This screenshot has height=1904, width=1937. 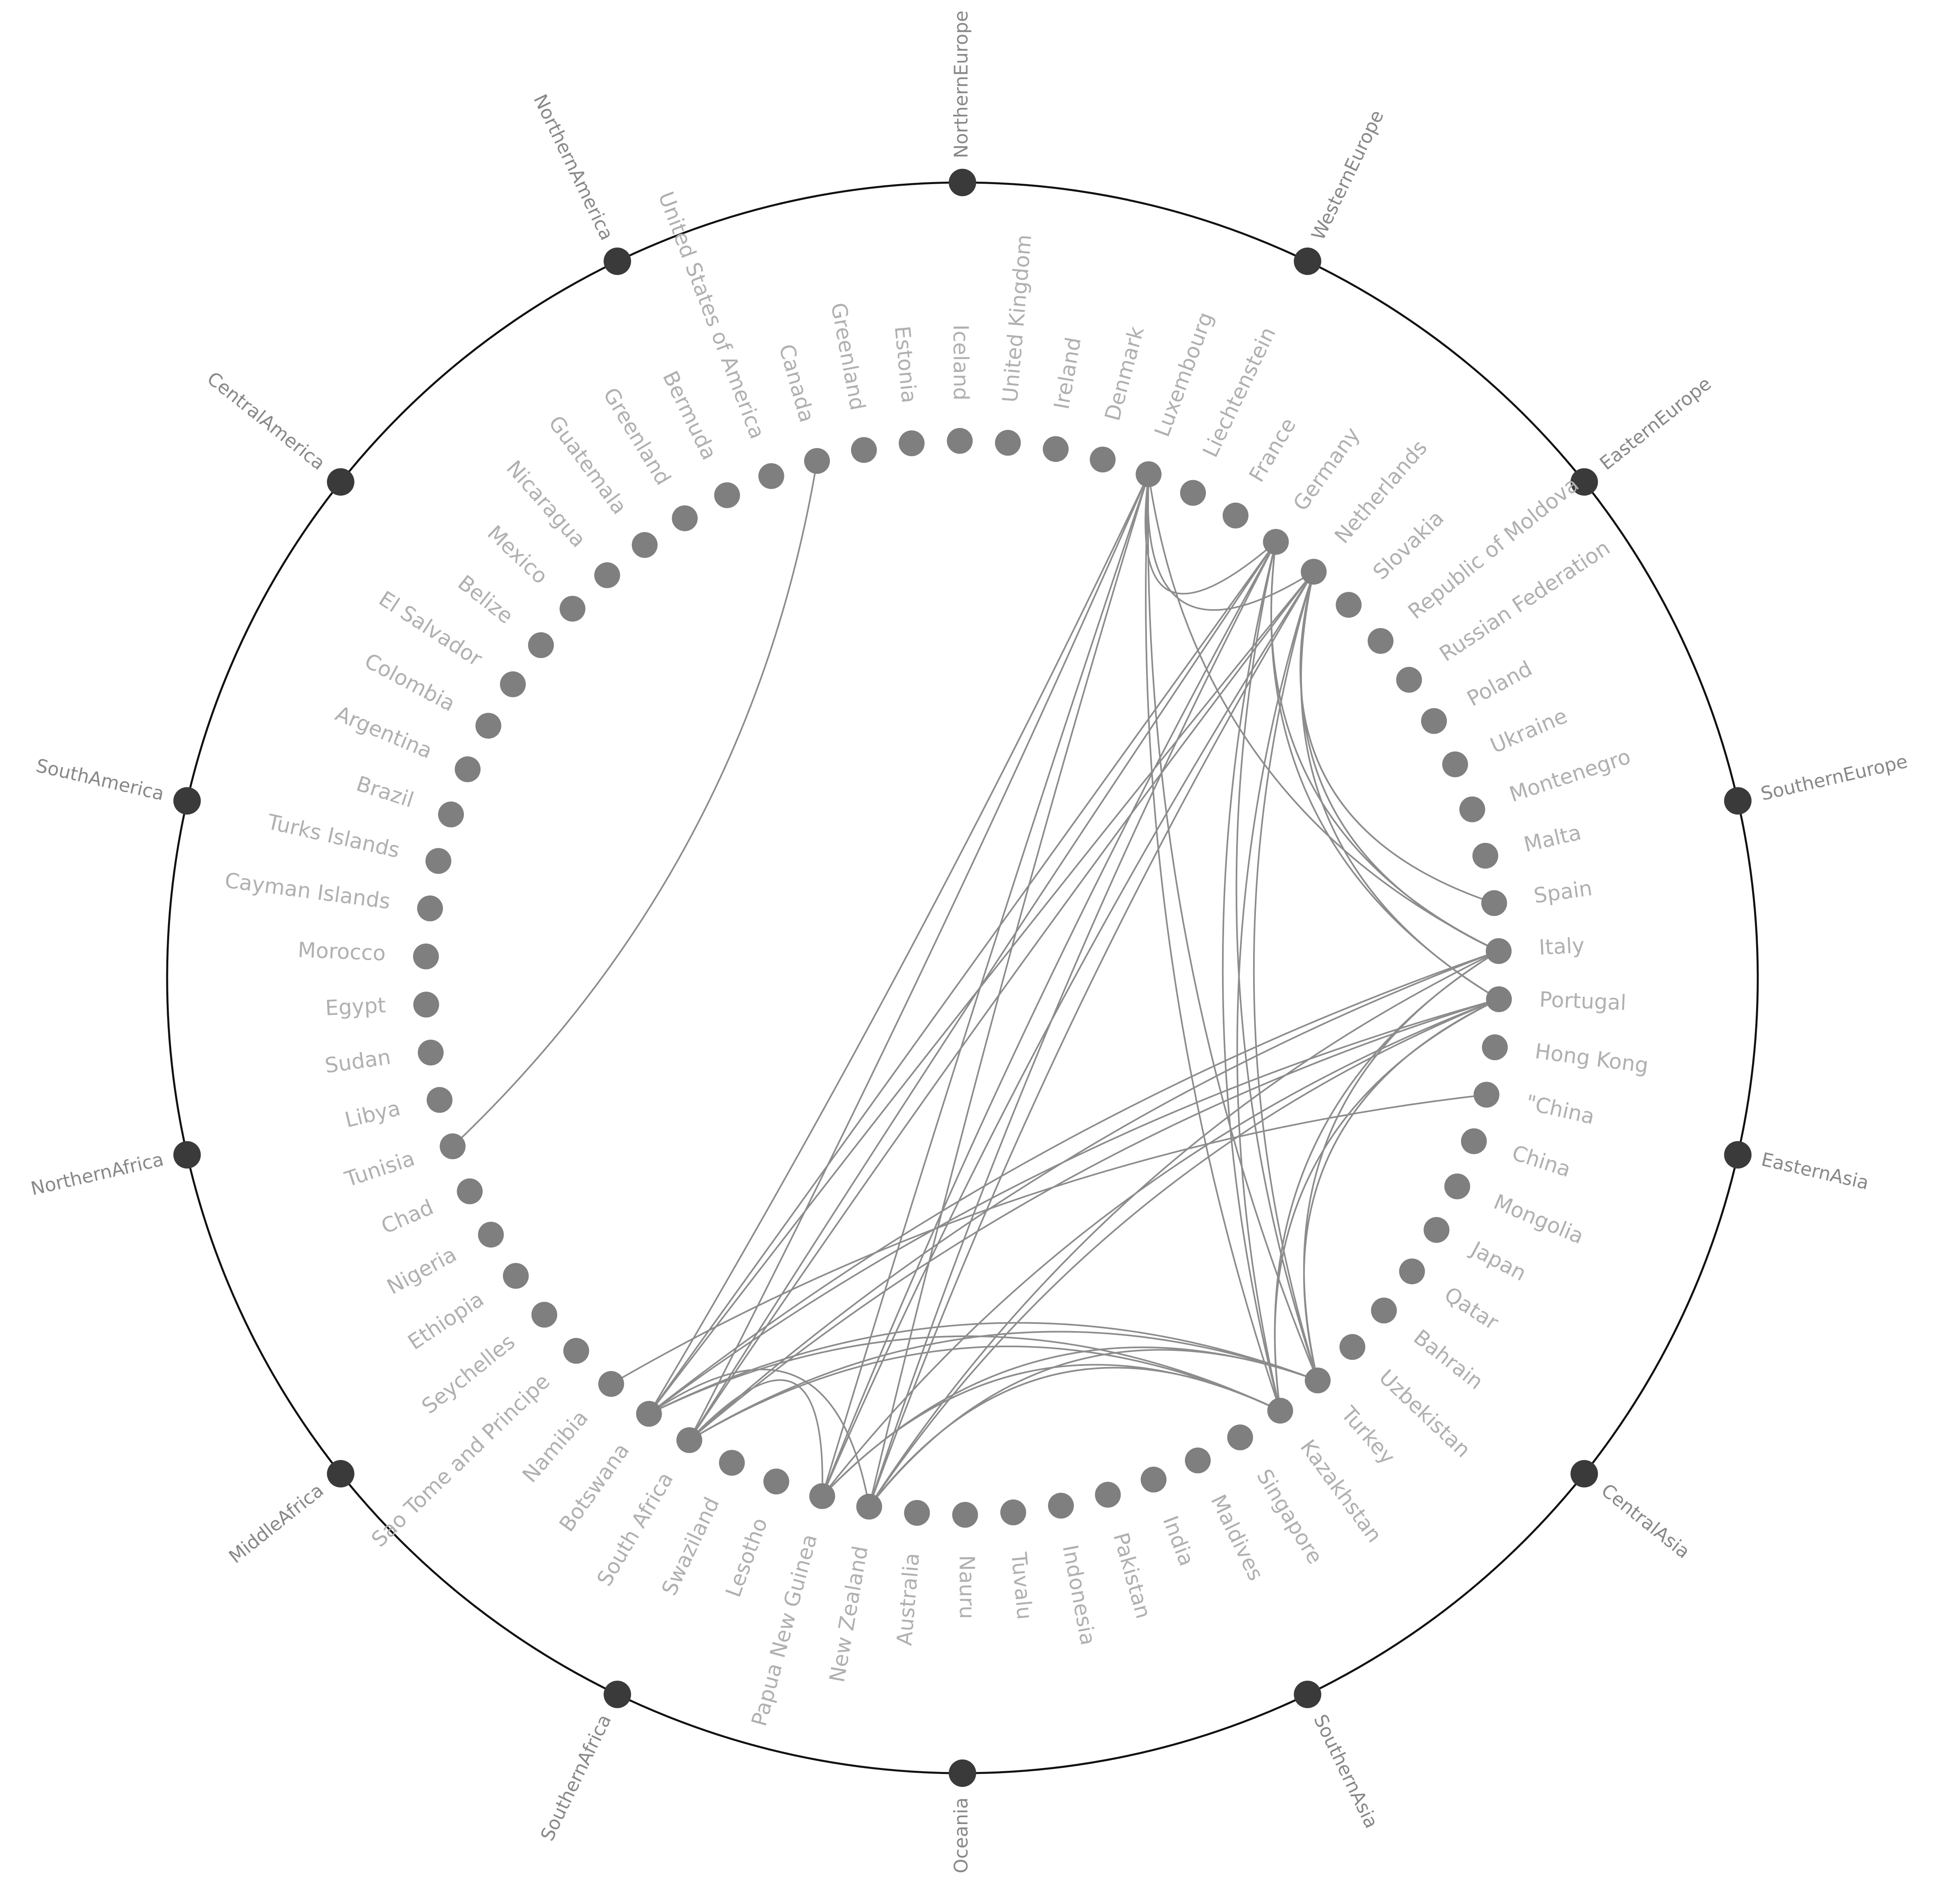 What do you see at coordinates (1434, 721) in the screenshot?
I see `country-node-poland` at bounding box center [1434, 721].